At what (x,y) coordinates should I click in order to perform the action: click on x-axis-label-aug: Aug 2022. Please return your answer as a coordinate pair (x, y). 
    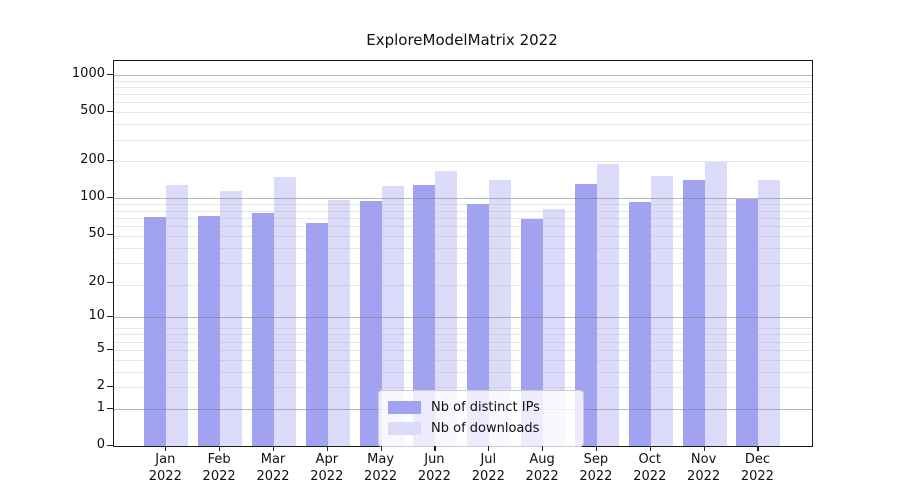
    Looking at the image, I should click on (542, 468).